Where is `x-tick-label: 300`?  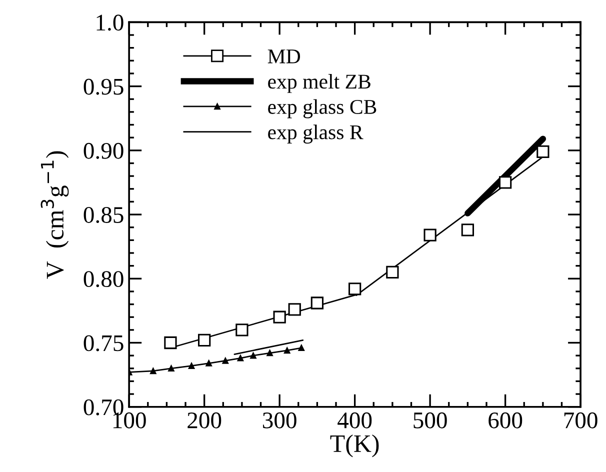 x-tick-label: 300 is located at coordinates (279, 420).